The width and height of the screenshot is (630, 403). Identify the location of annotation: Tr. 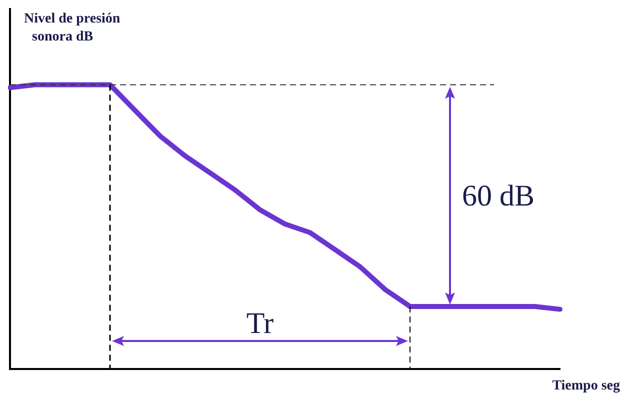
(260, 323).